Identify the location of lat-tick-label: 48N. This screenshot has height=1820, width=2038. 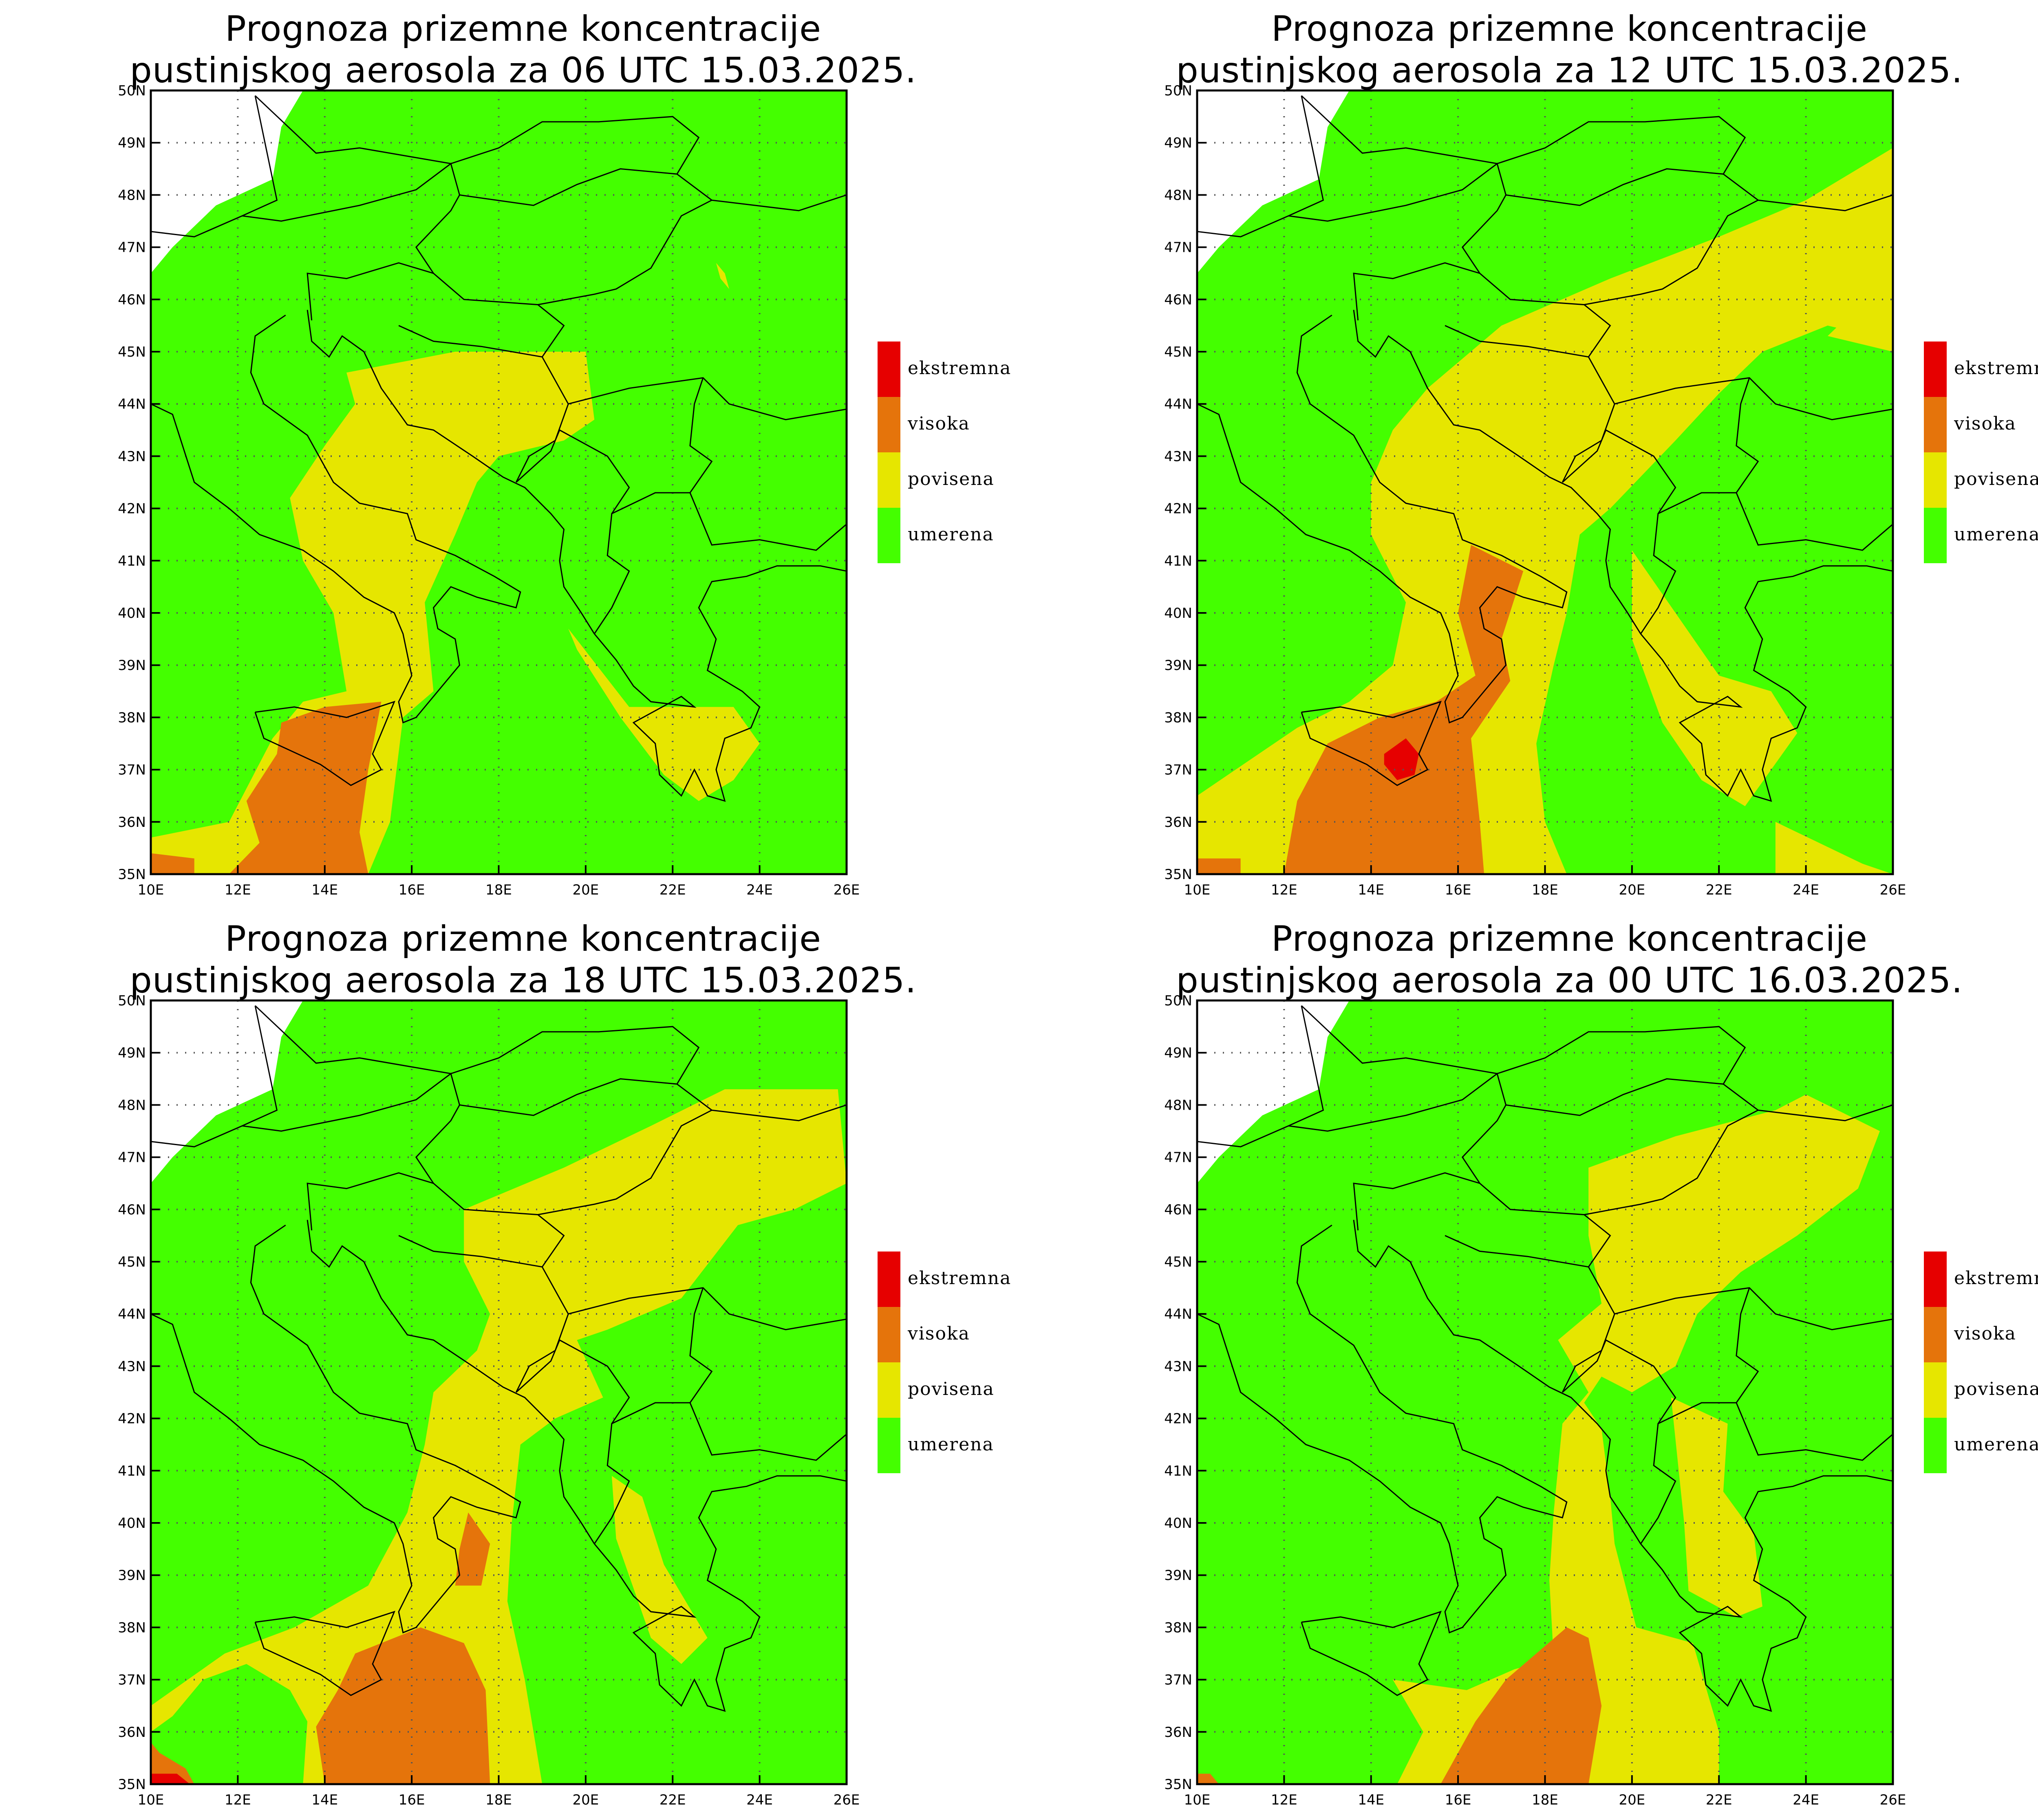
(1178, 195).